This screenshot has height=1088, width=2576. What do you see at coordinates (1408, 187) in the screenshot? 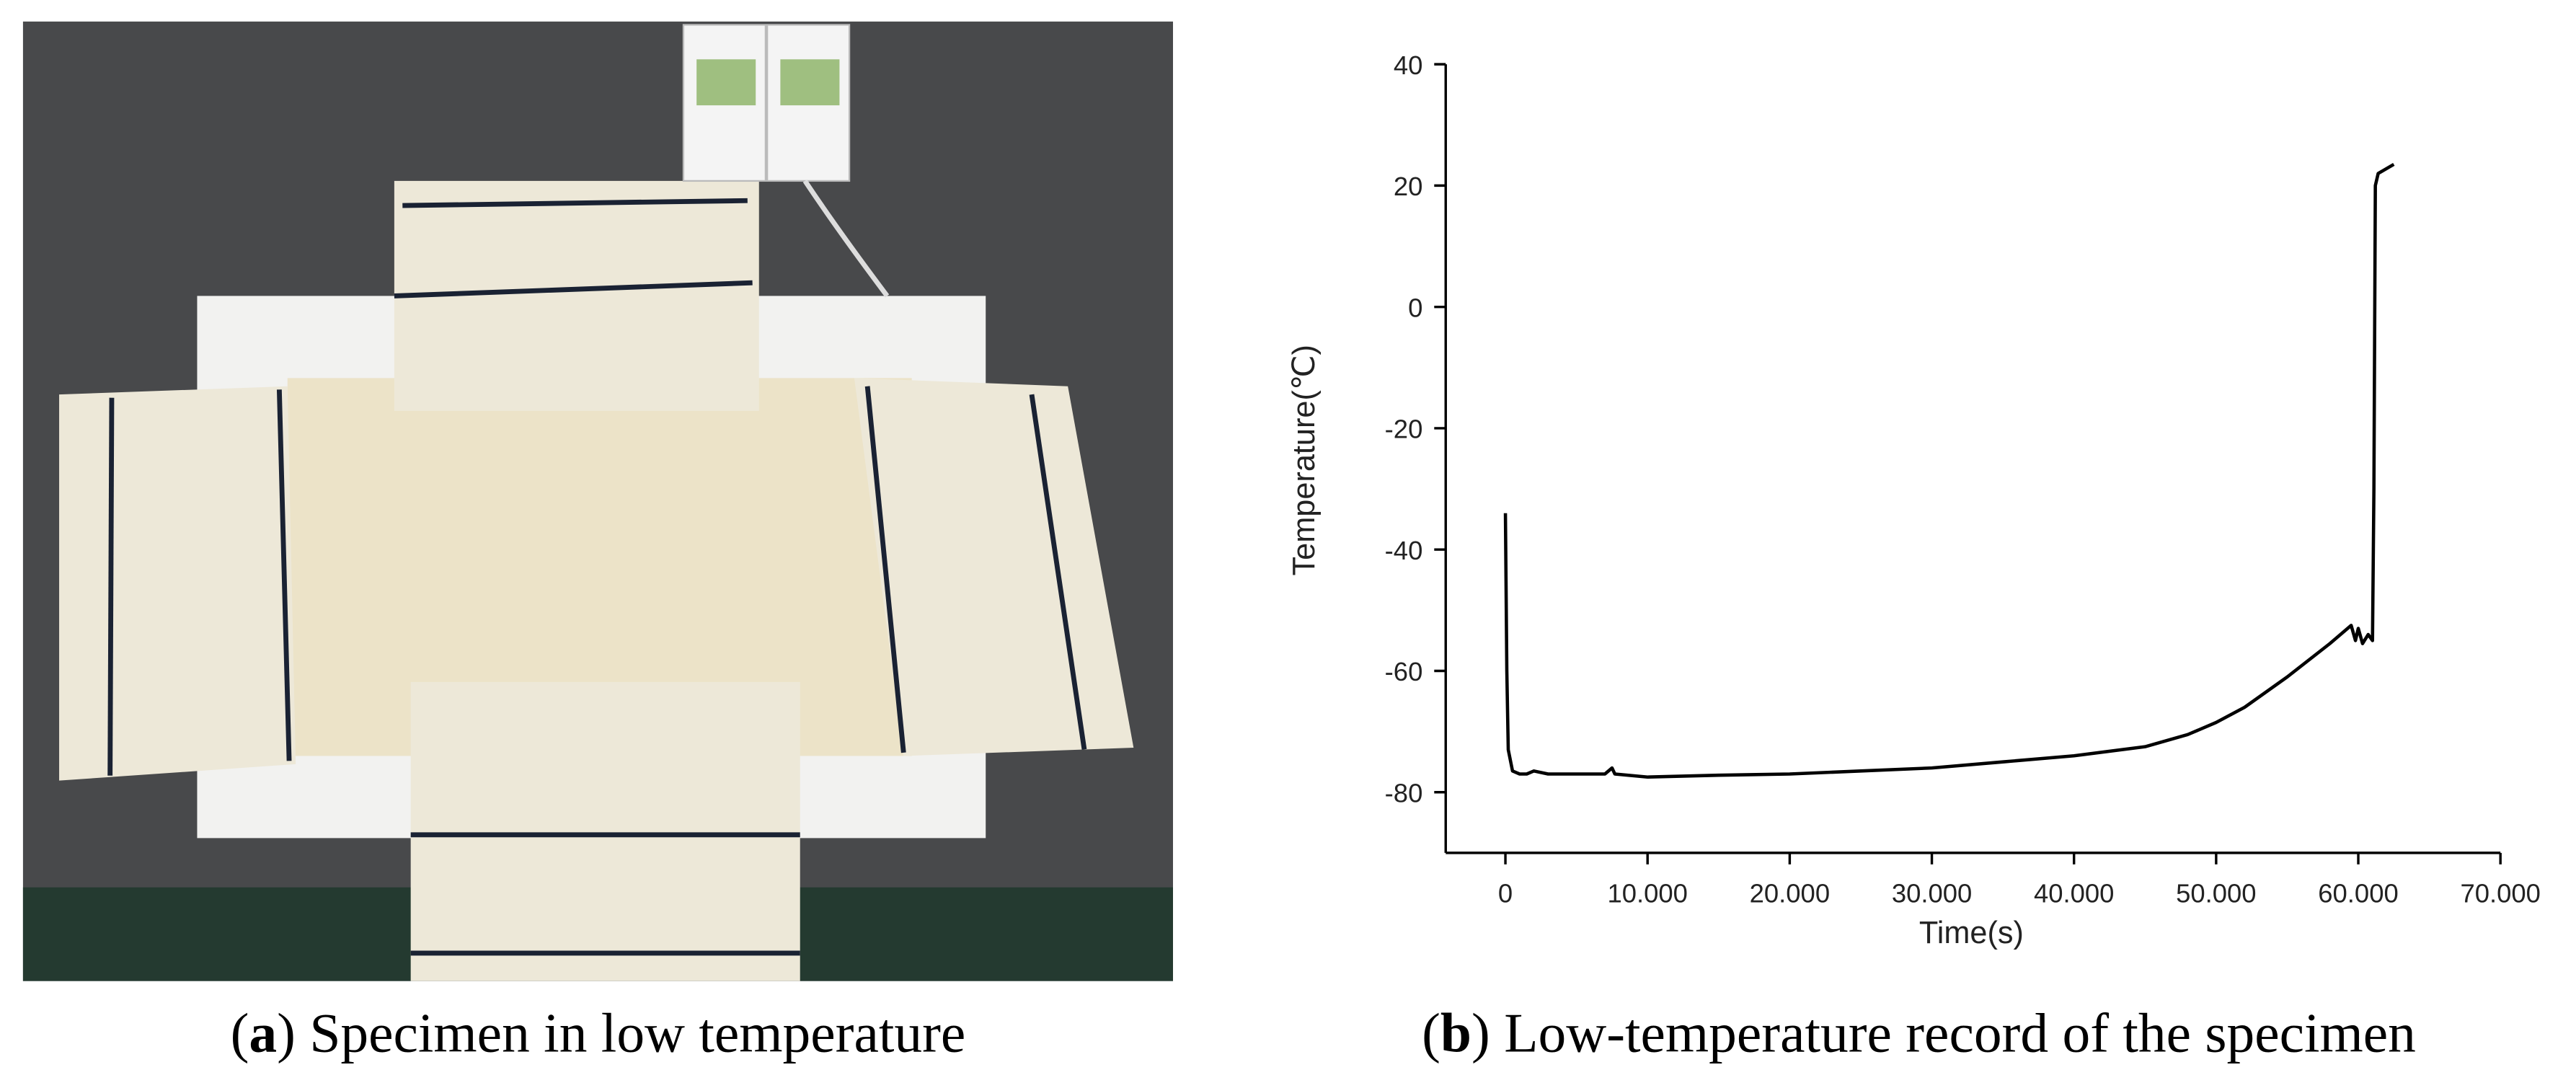
I see `y-tick-label: 20` at bounding box center [1408, 187].